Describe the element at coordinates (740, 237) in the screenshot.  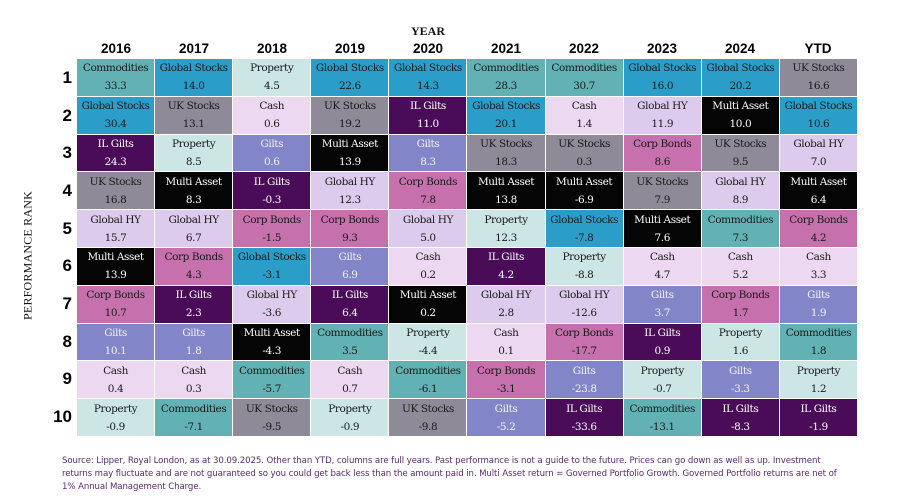
I see `return-value: 7.3` at that location.